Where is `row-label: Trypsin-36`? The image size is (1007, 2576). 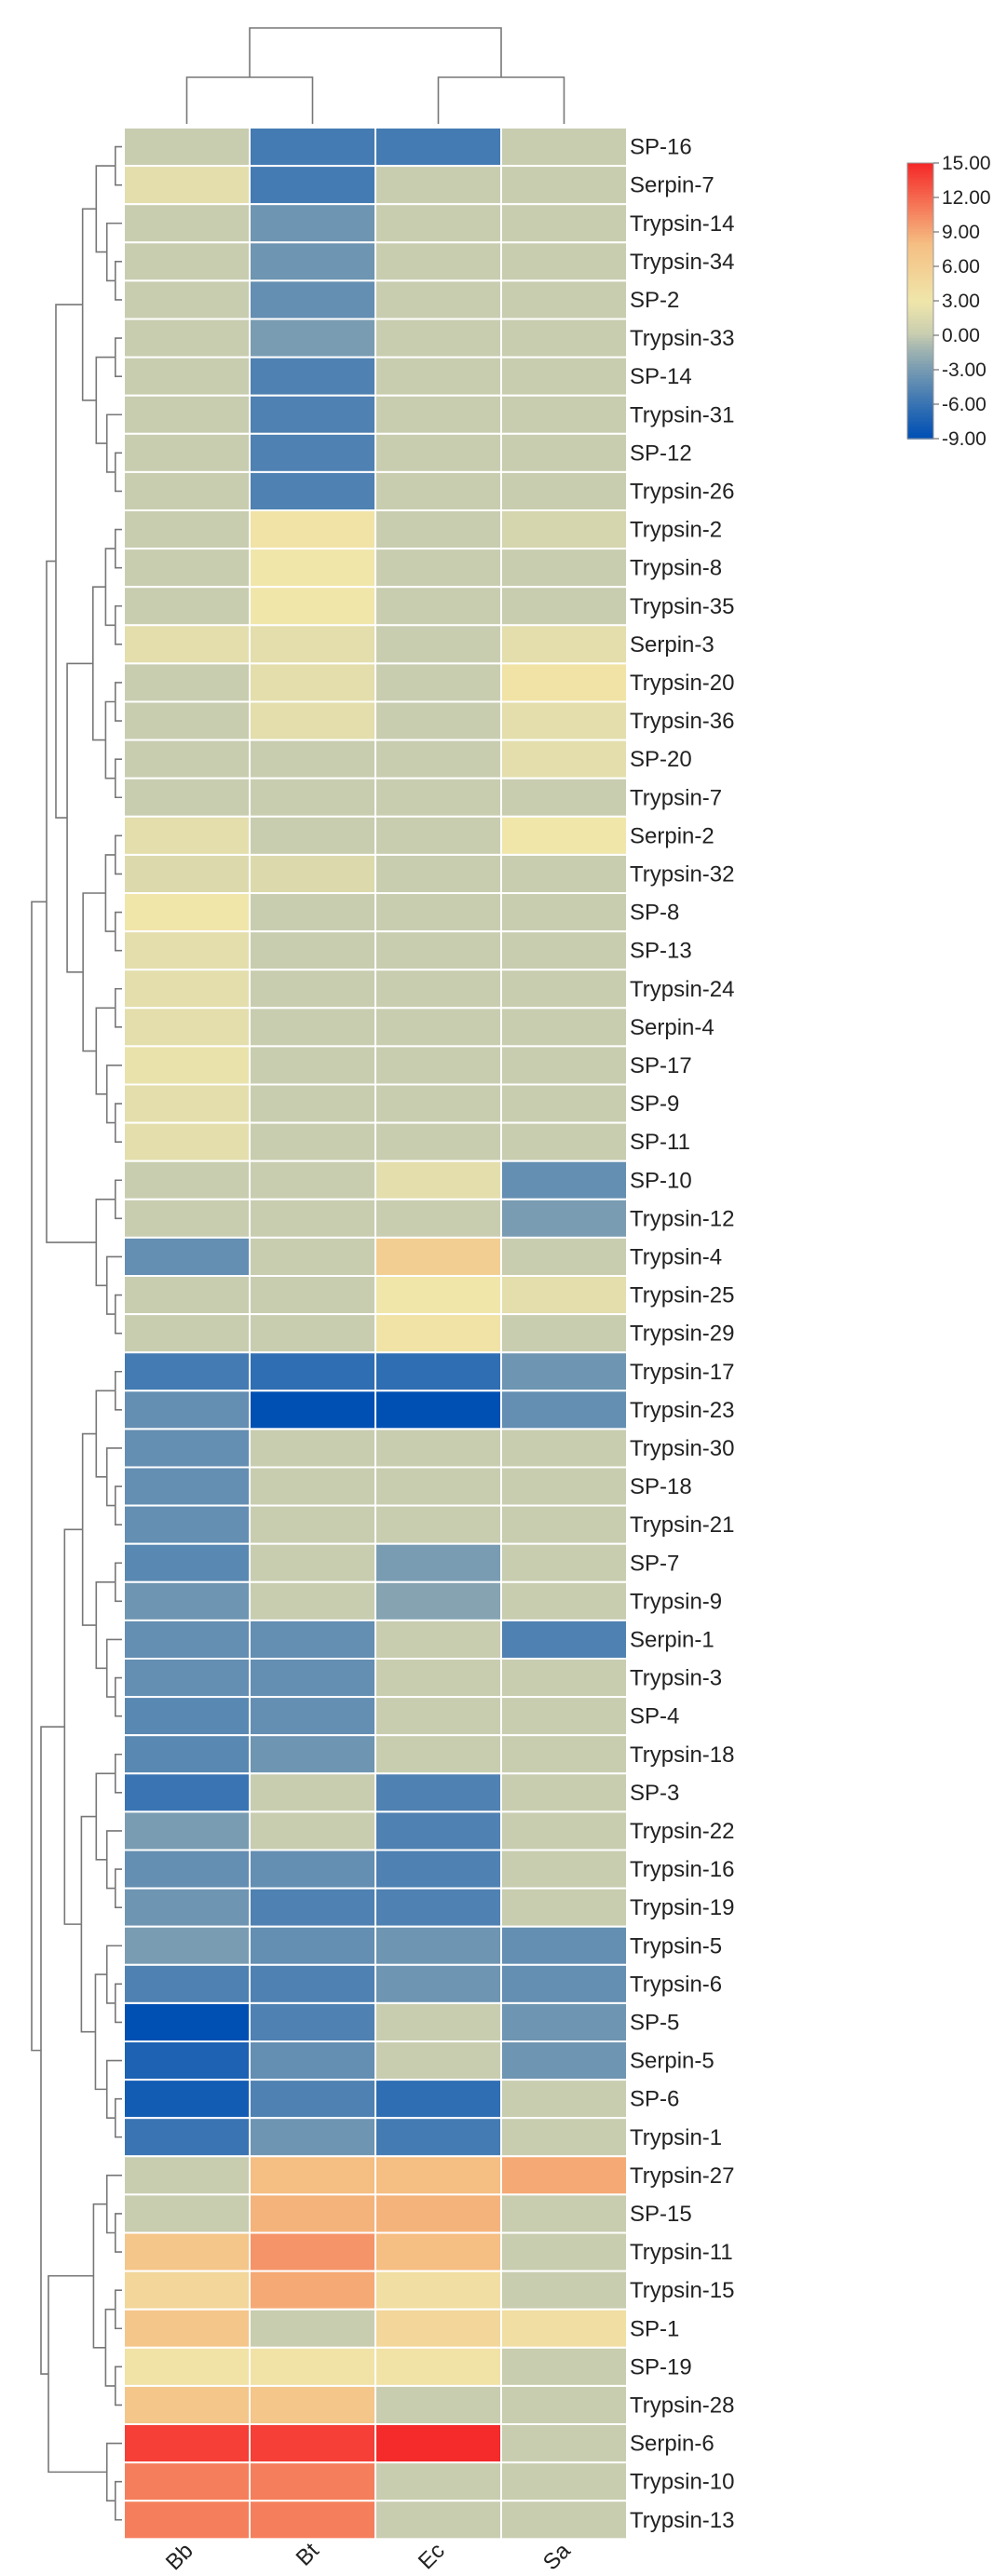 row-label: Trypsin-36 is located at coordinates (682, 721).